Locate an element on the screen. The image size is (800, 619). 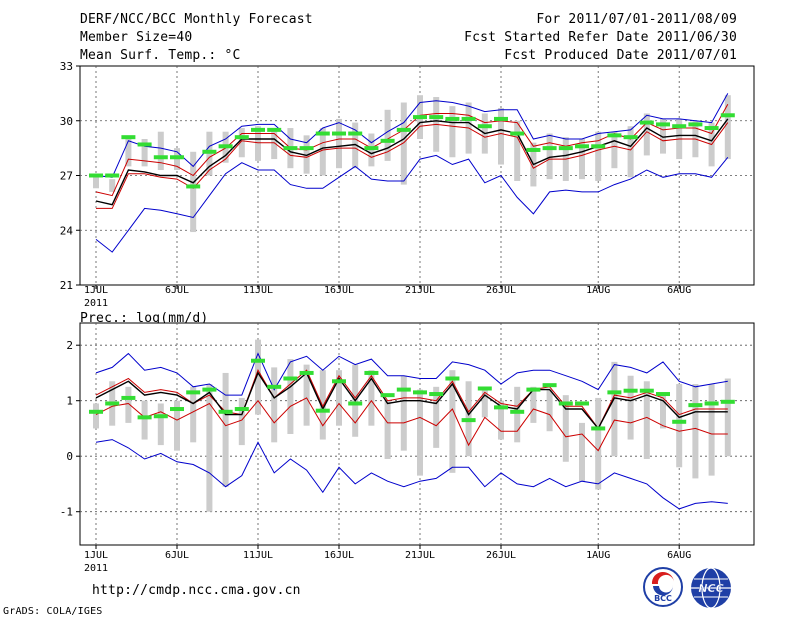
precip-series-lower is located at coordinates (411, 424).